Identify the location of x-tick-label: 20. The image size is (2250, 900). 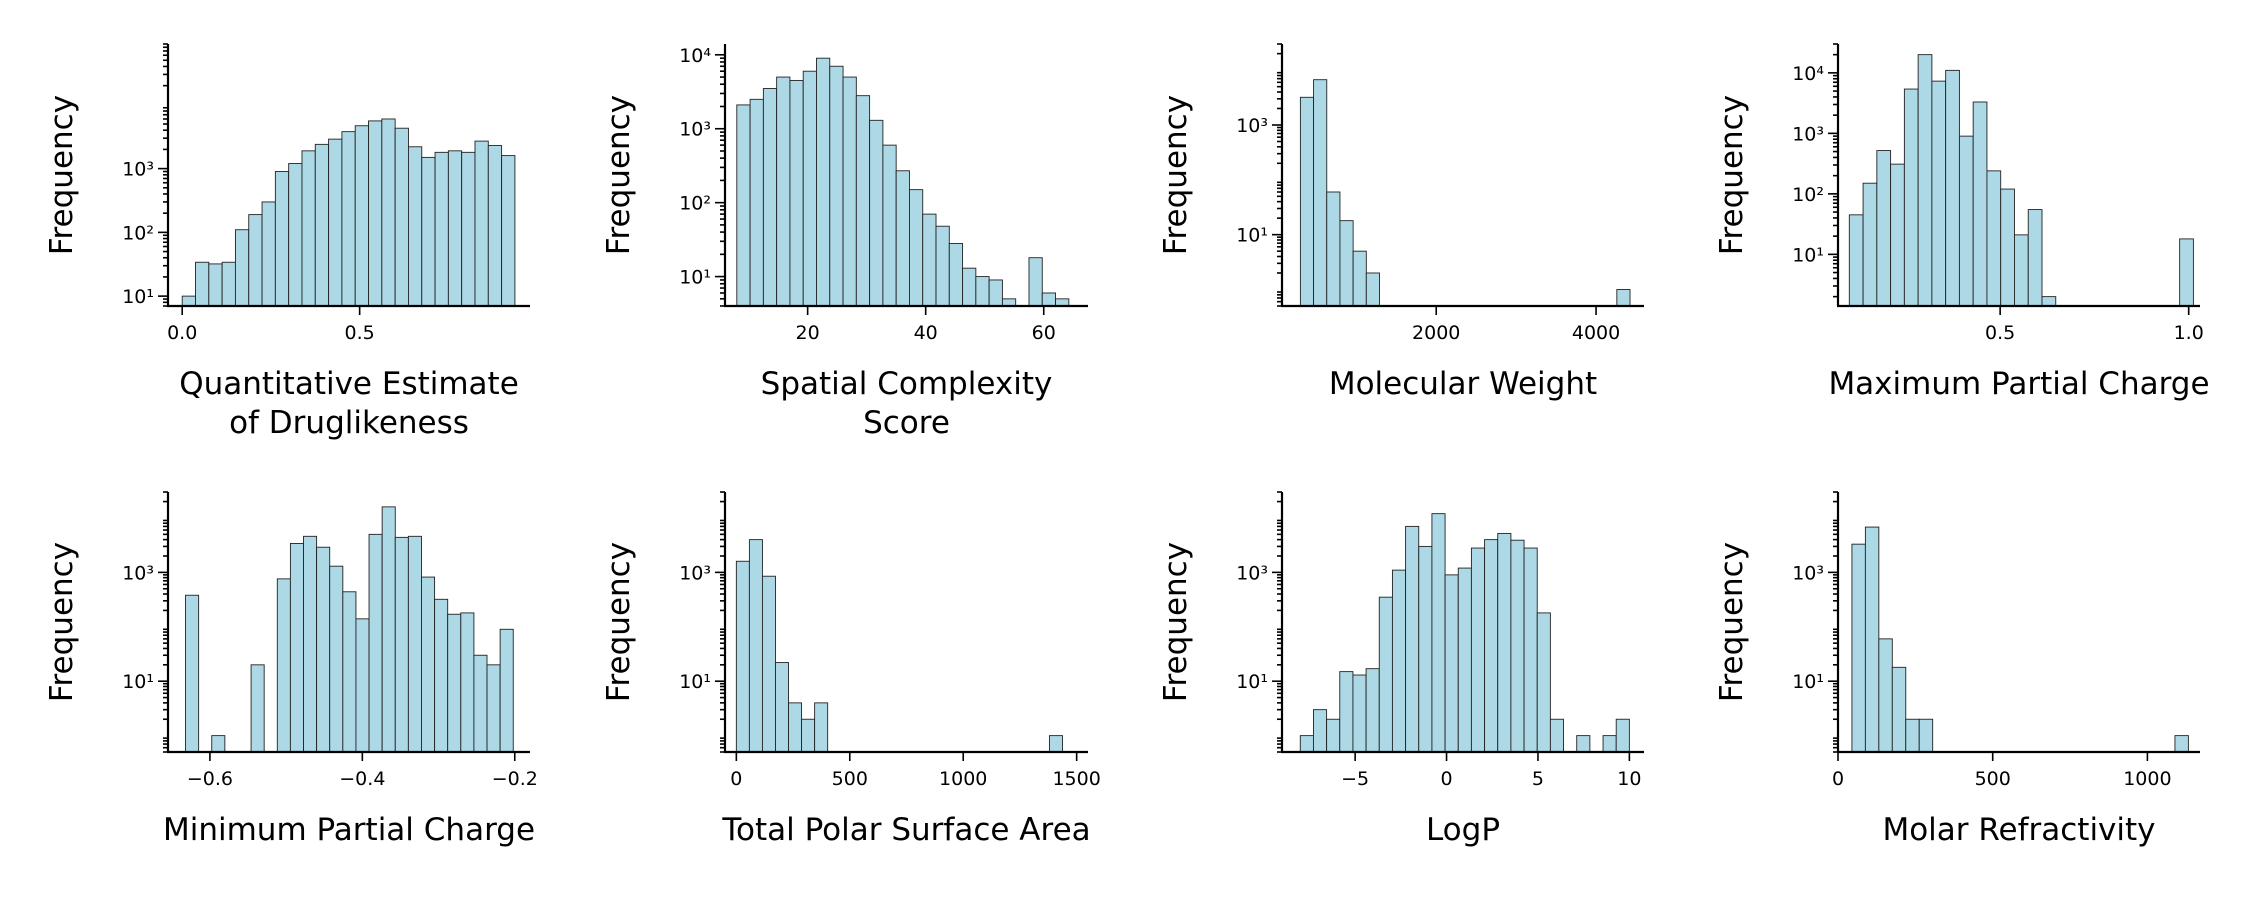
(808, 333).